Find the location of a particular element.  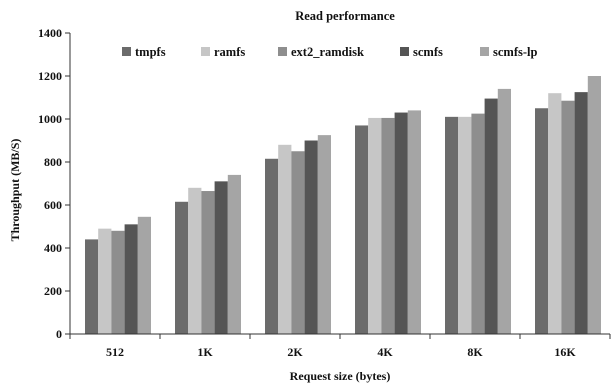

x-tick-label-16K: 16K is located at coordinates (565, 352).